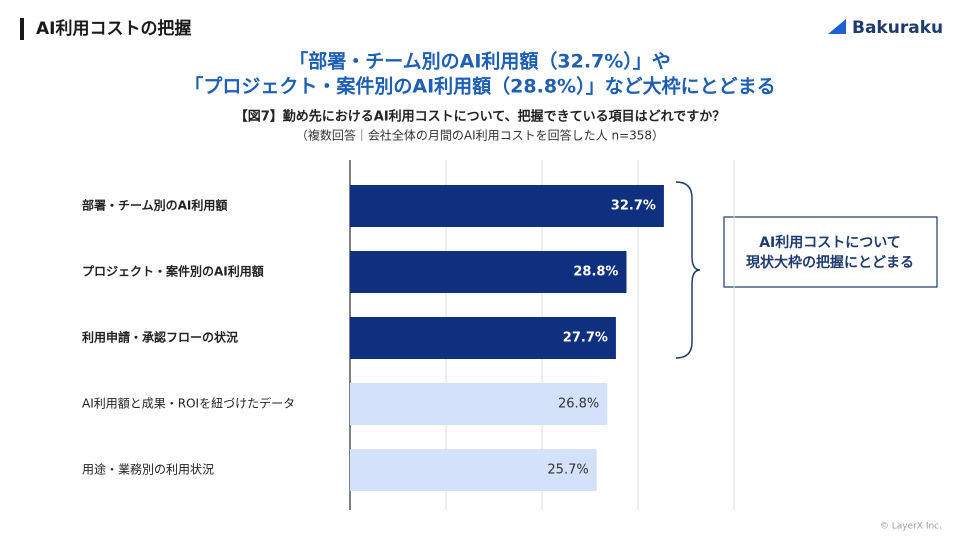 This screenshot has height=540, width=960. I want to click on value-label: 32.7%, so click(633, 206).